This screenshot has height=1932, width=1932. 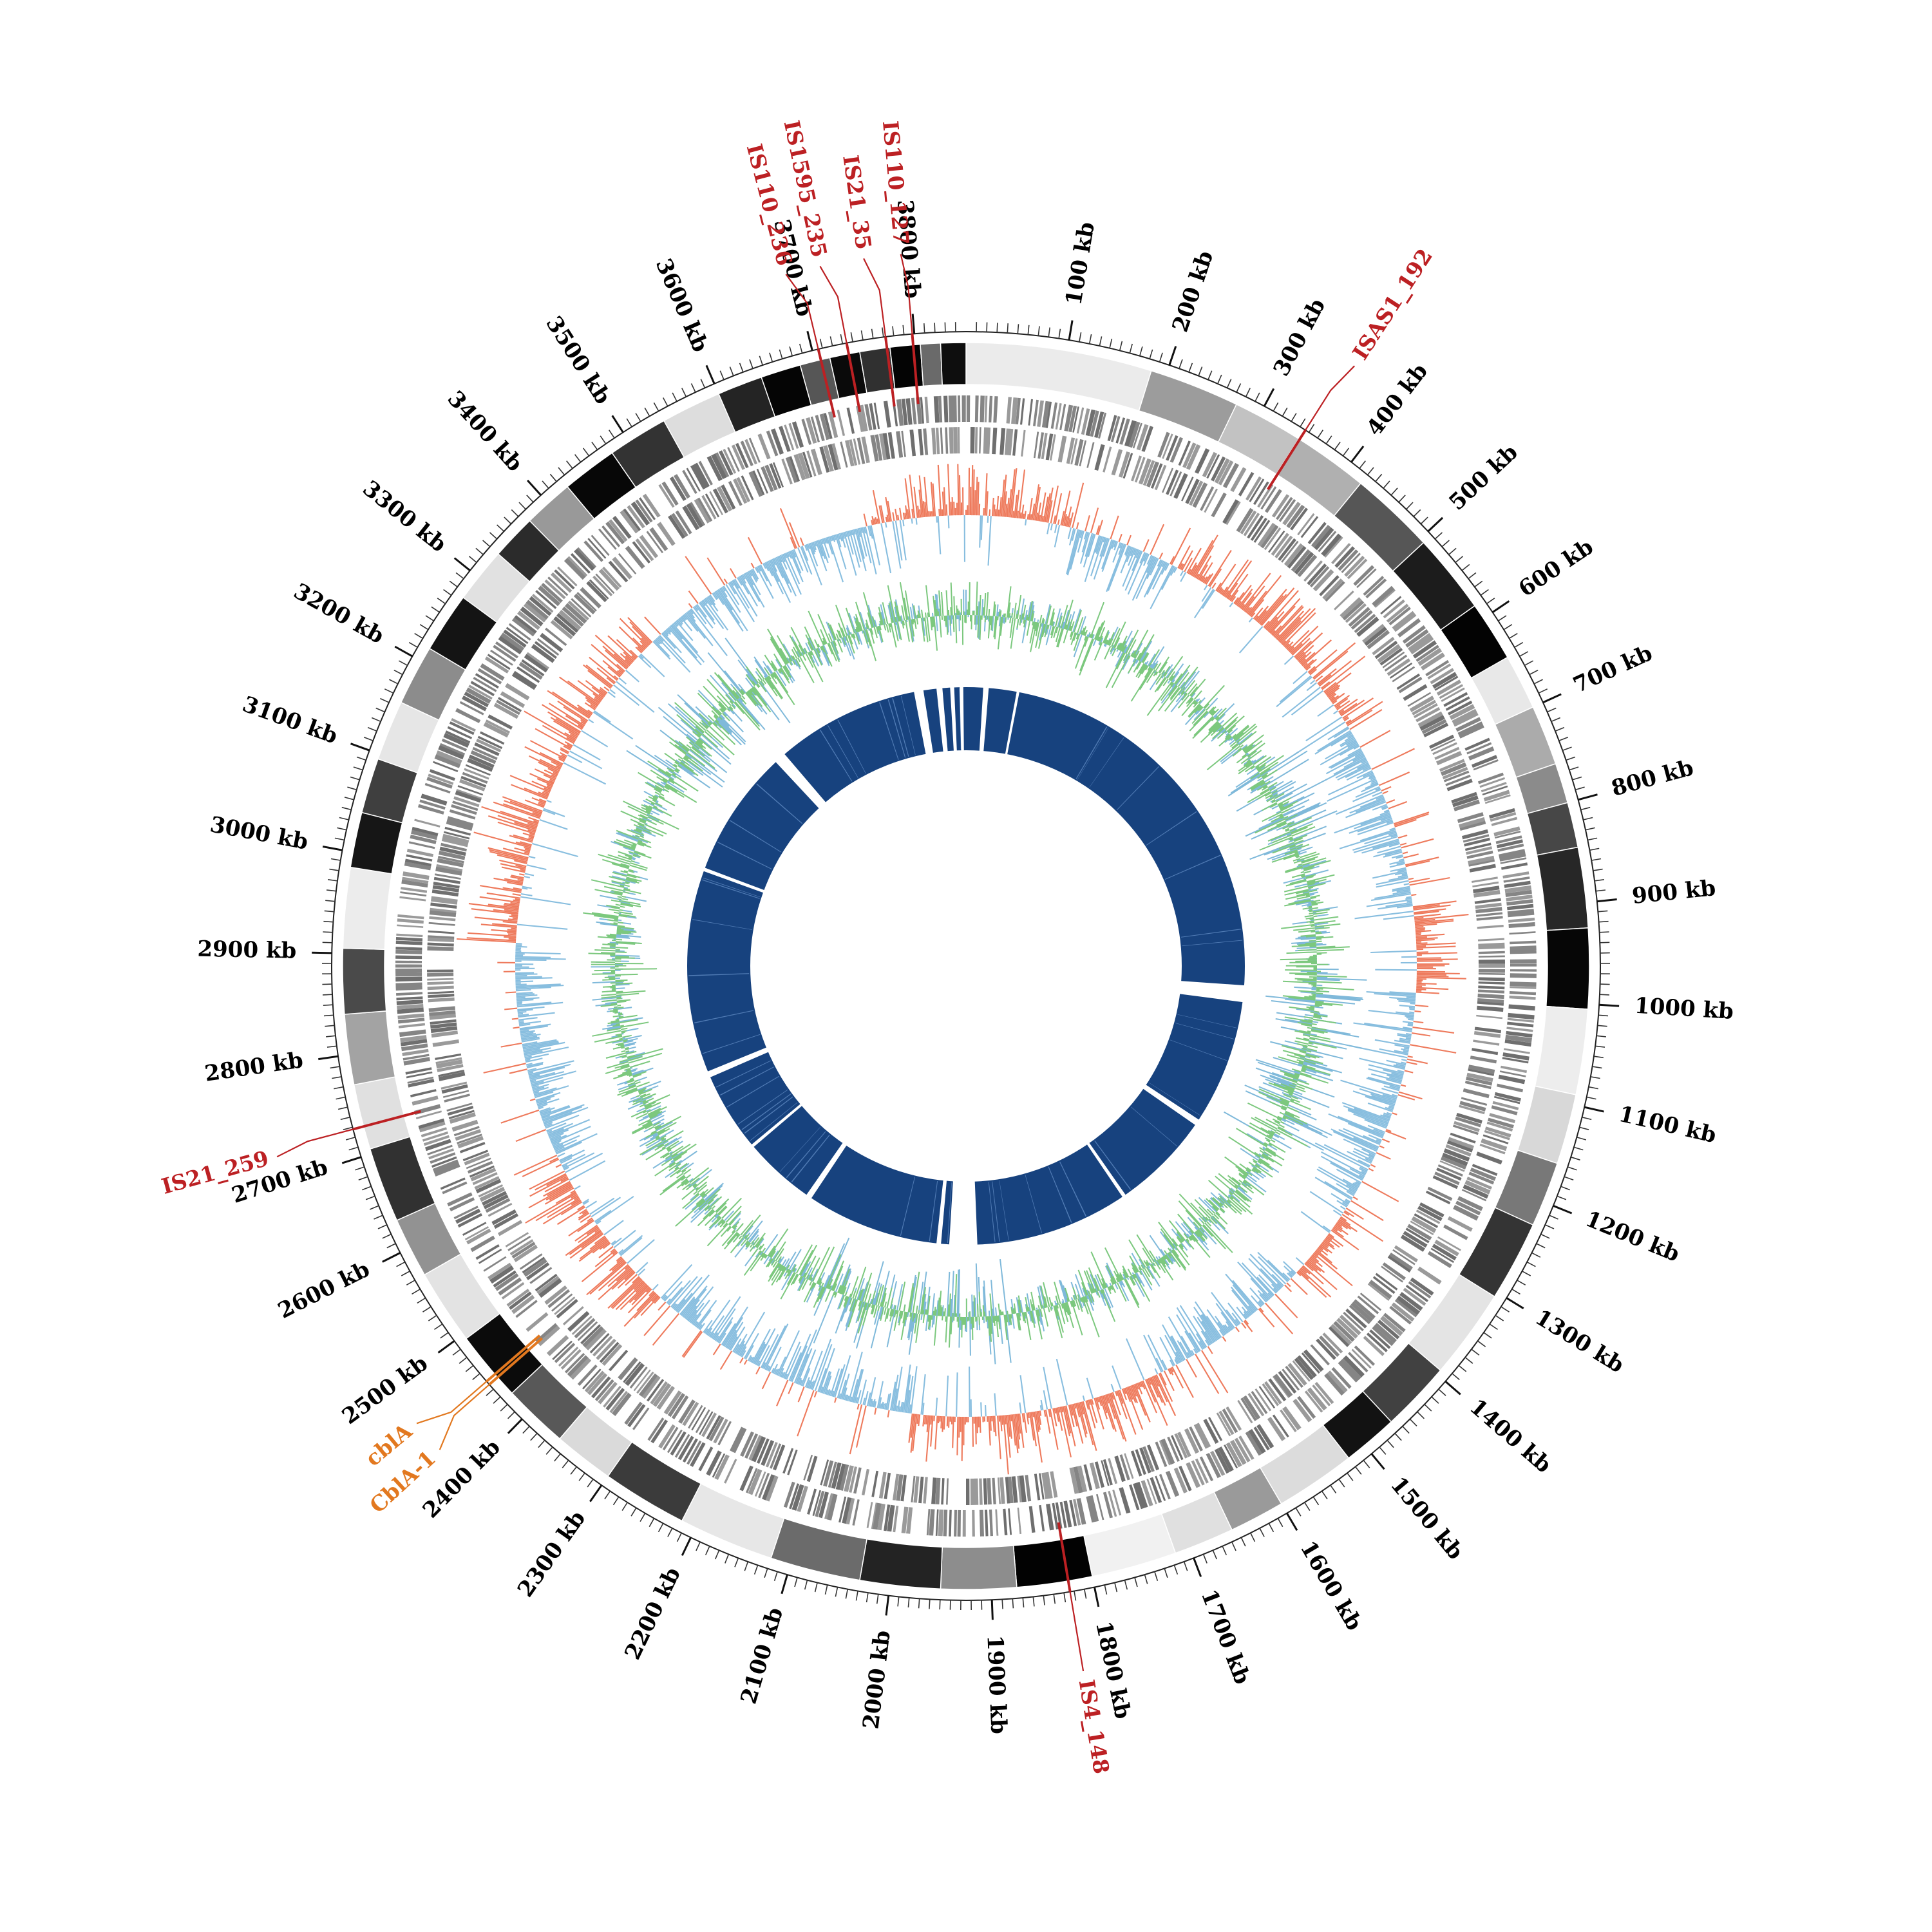 I want to click on tick-label: 2100 kb, so click(x=761, y=1656).